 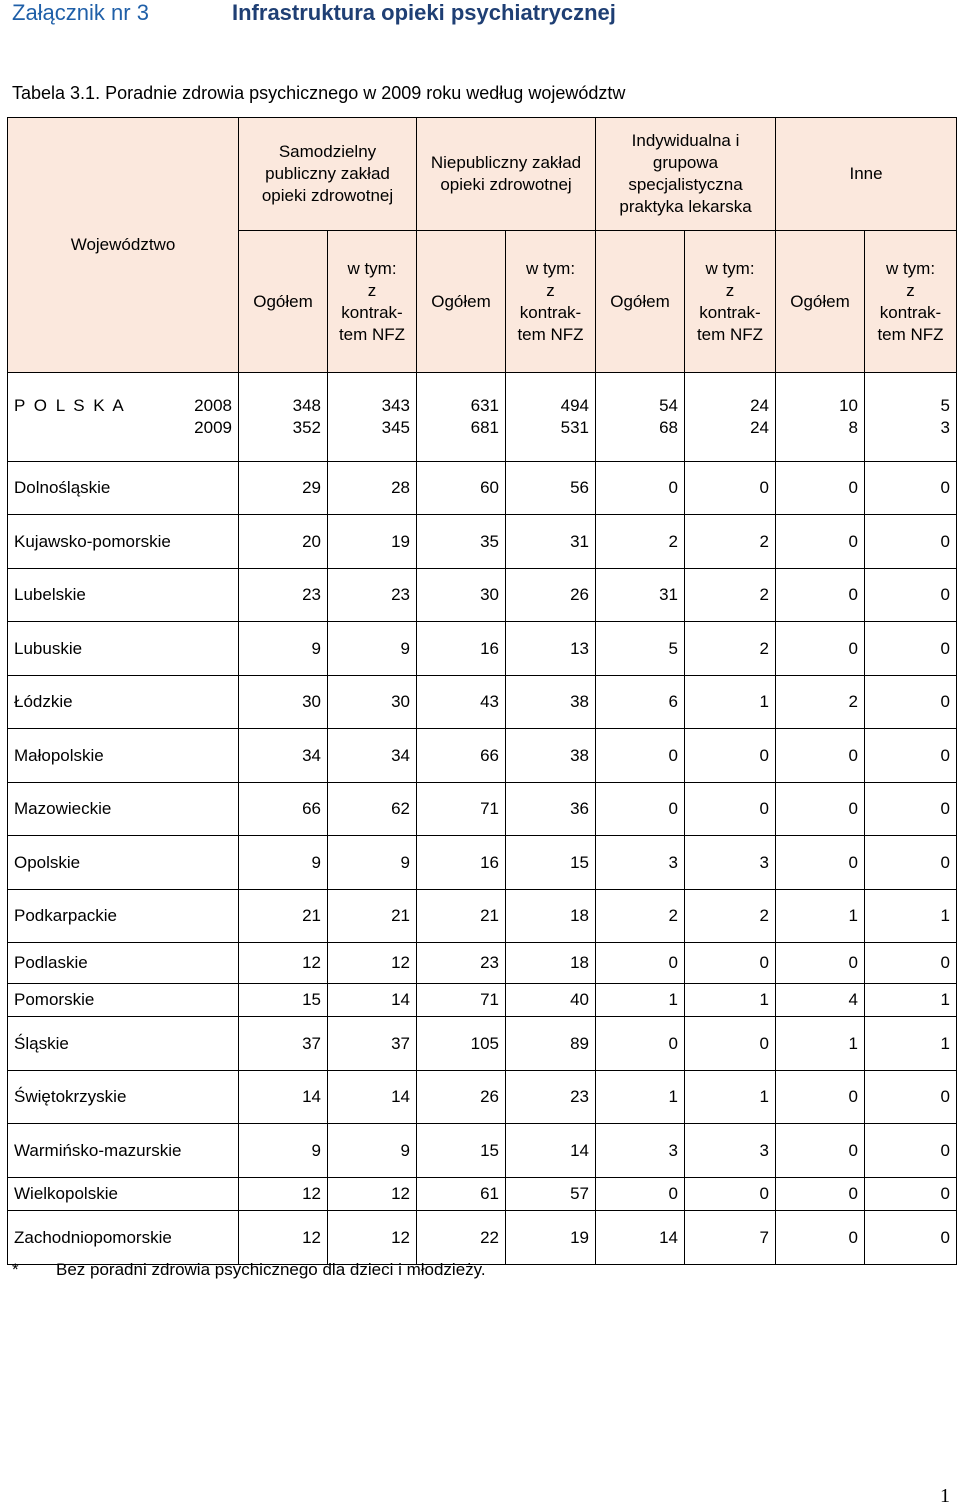 I want to click on value-2009: 24, so click(x=760, y=427).